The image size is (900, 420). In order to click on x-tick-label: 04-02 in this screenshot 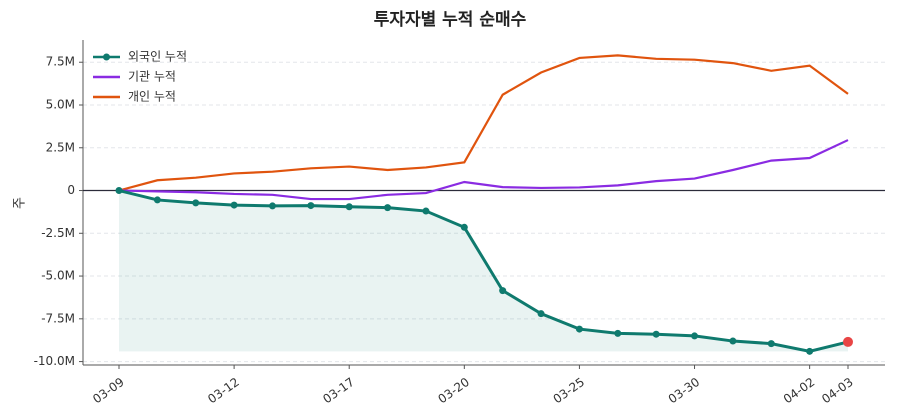, I will do `click(799, 390)`.